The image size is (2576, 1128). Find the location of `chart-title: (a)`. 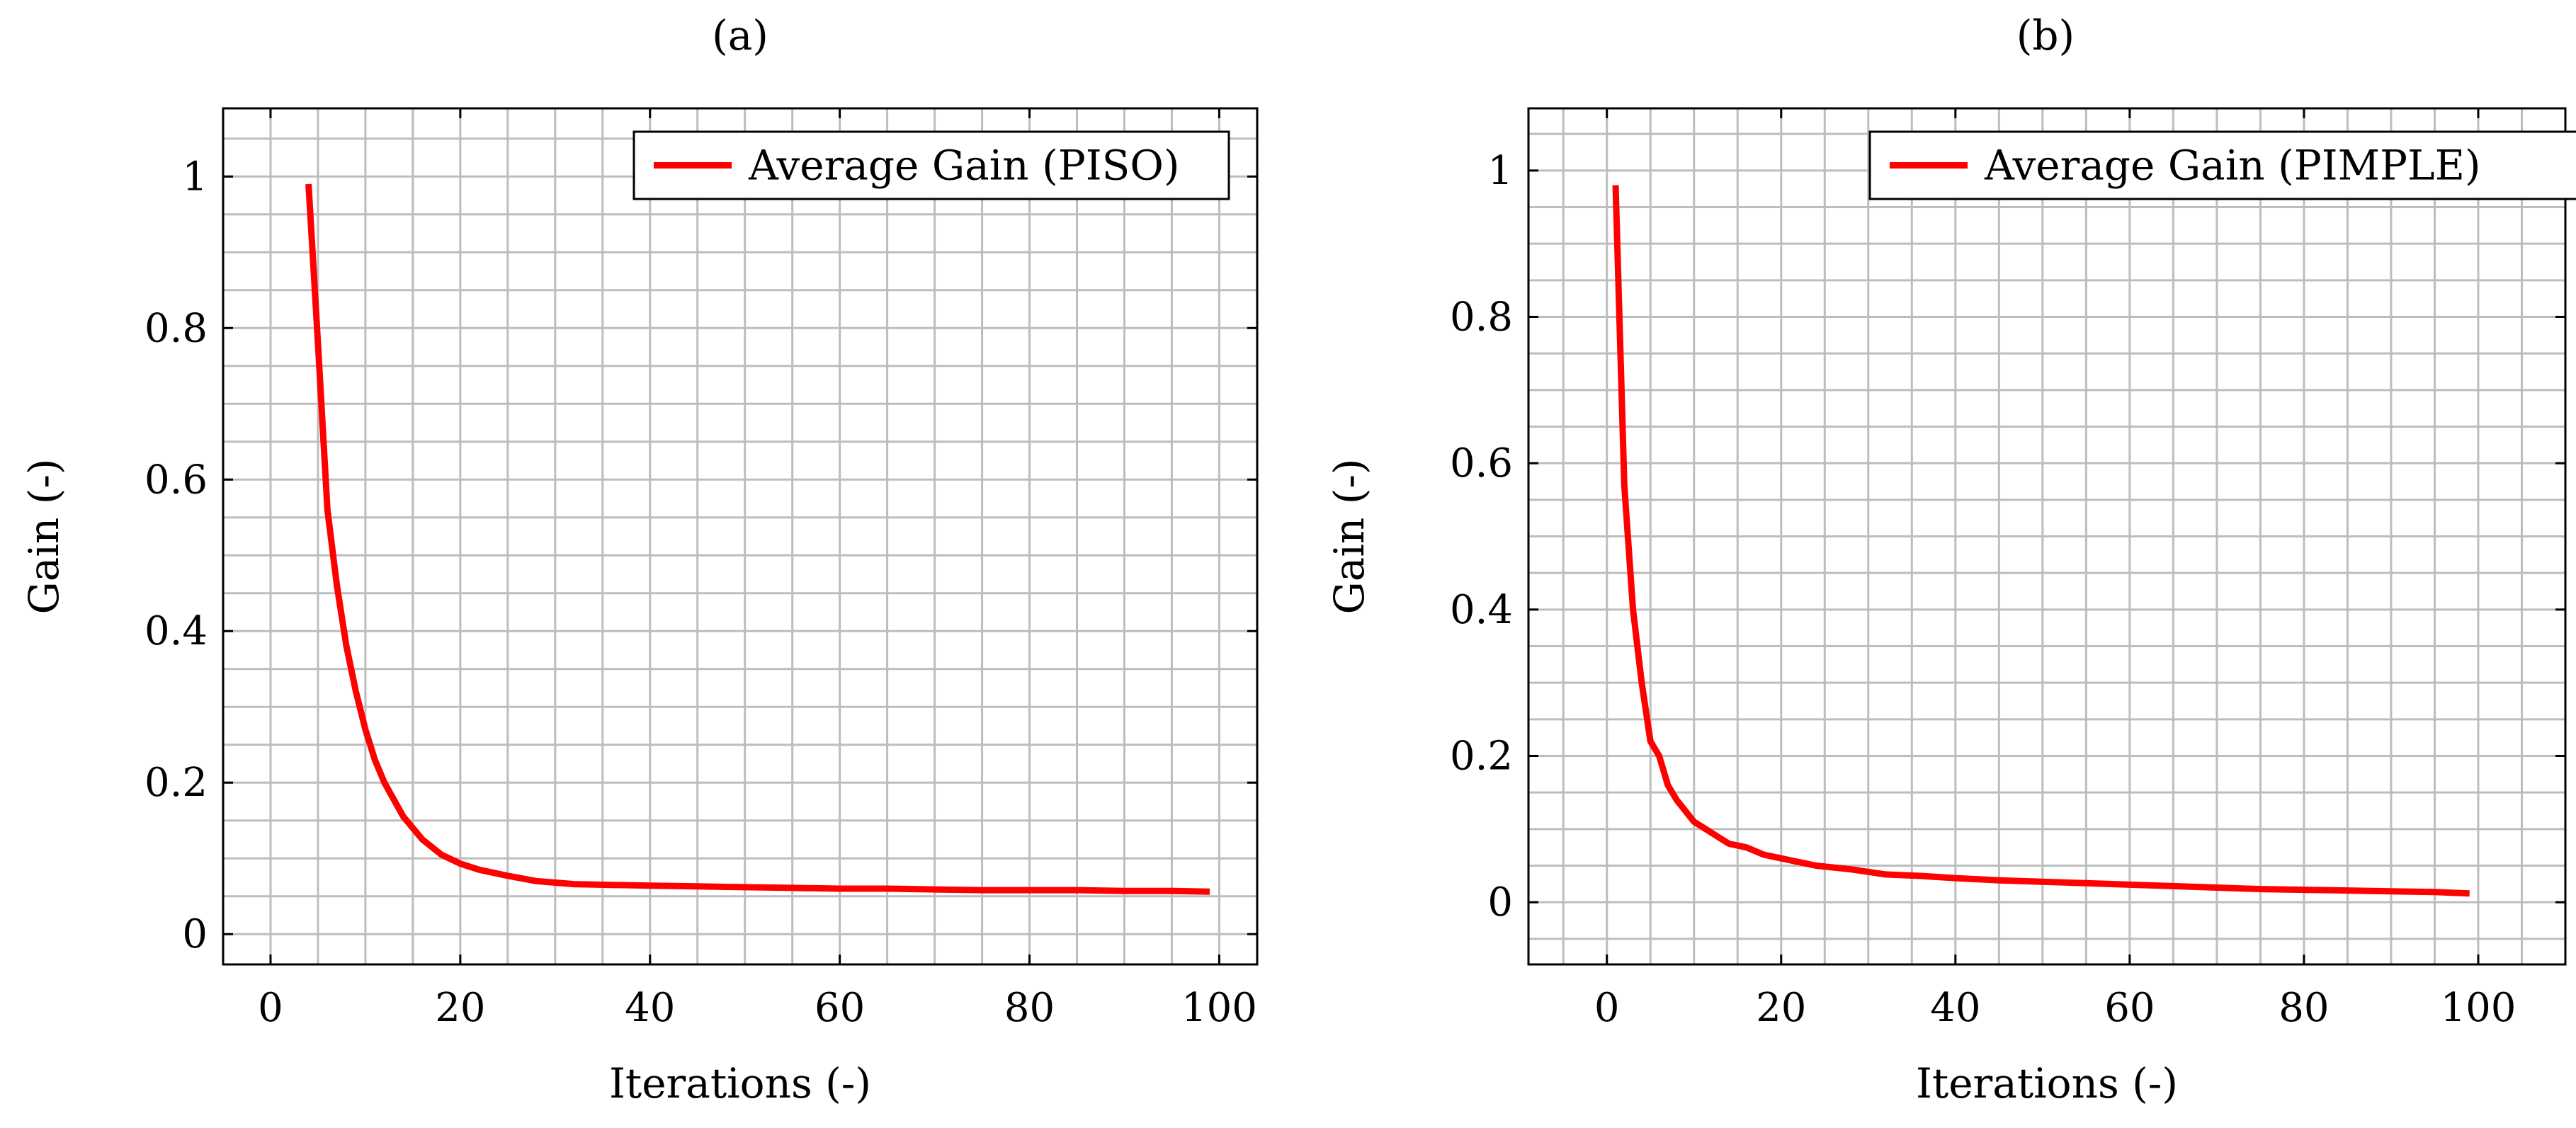

chart-title: (a) is located at coordinates (740, 35).